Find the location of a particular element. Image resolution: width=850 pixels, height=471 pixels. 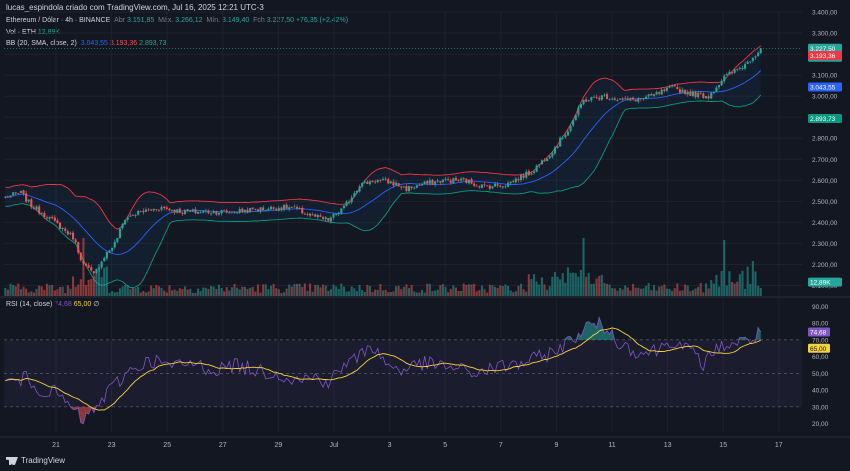

bb-label: BB (20, SMA, close, 2) is located at coordinates (41, 43).